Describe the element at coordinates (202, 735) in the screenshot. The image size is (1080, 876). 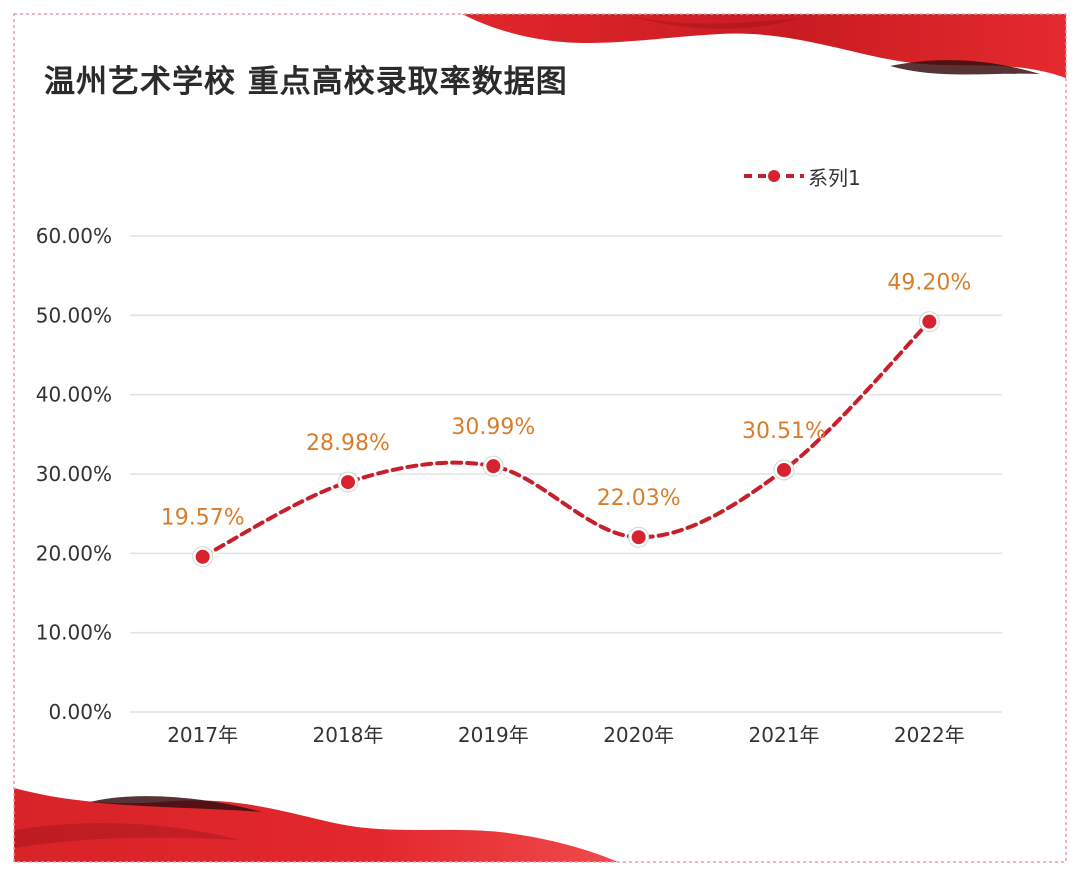
I see `x-tick-label: 2017年` at that location.